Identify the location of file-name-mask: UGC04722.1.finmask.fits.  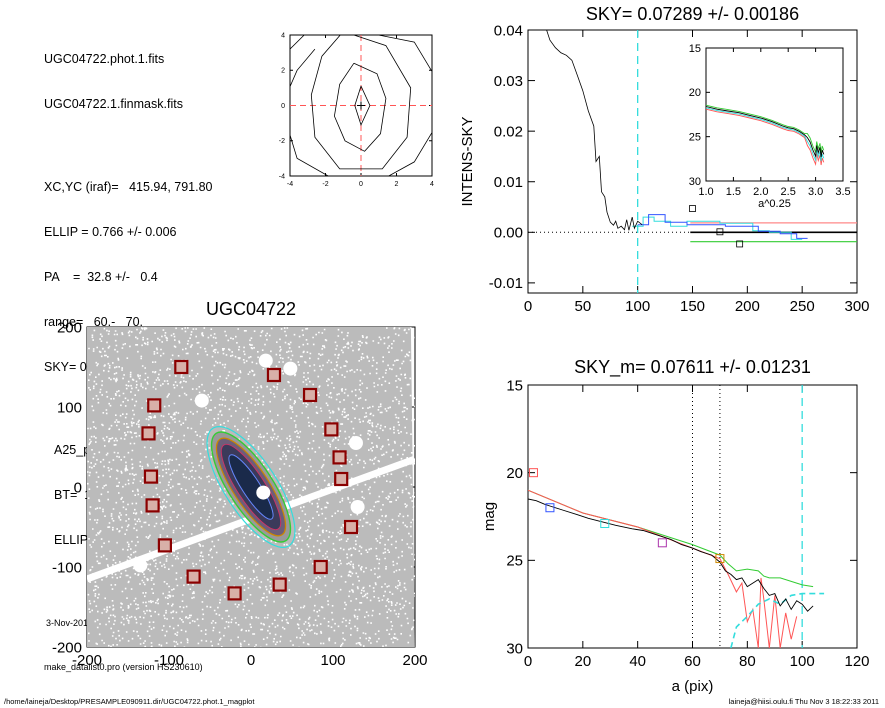
(113, 104).